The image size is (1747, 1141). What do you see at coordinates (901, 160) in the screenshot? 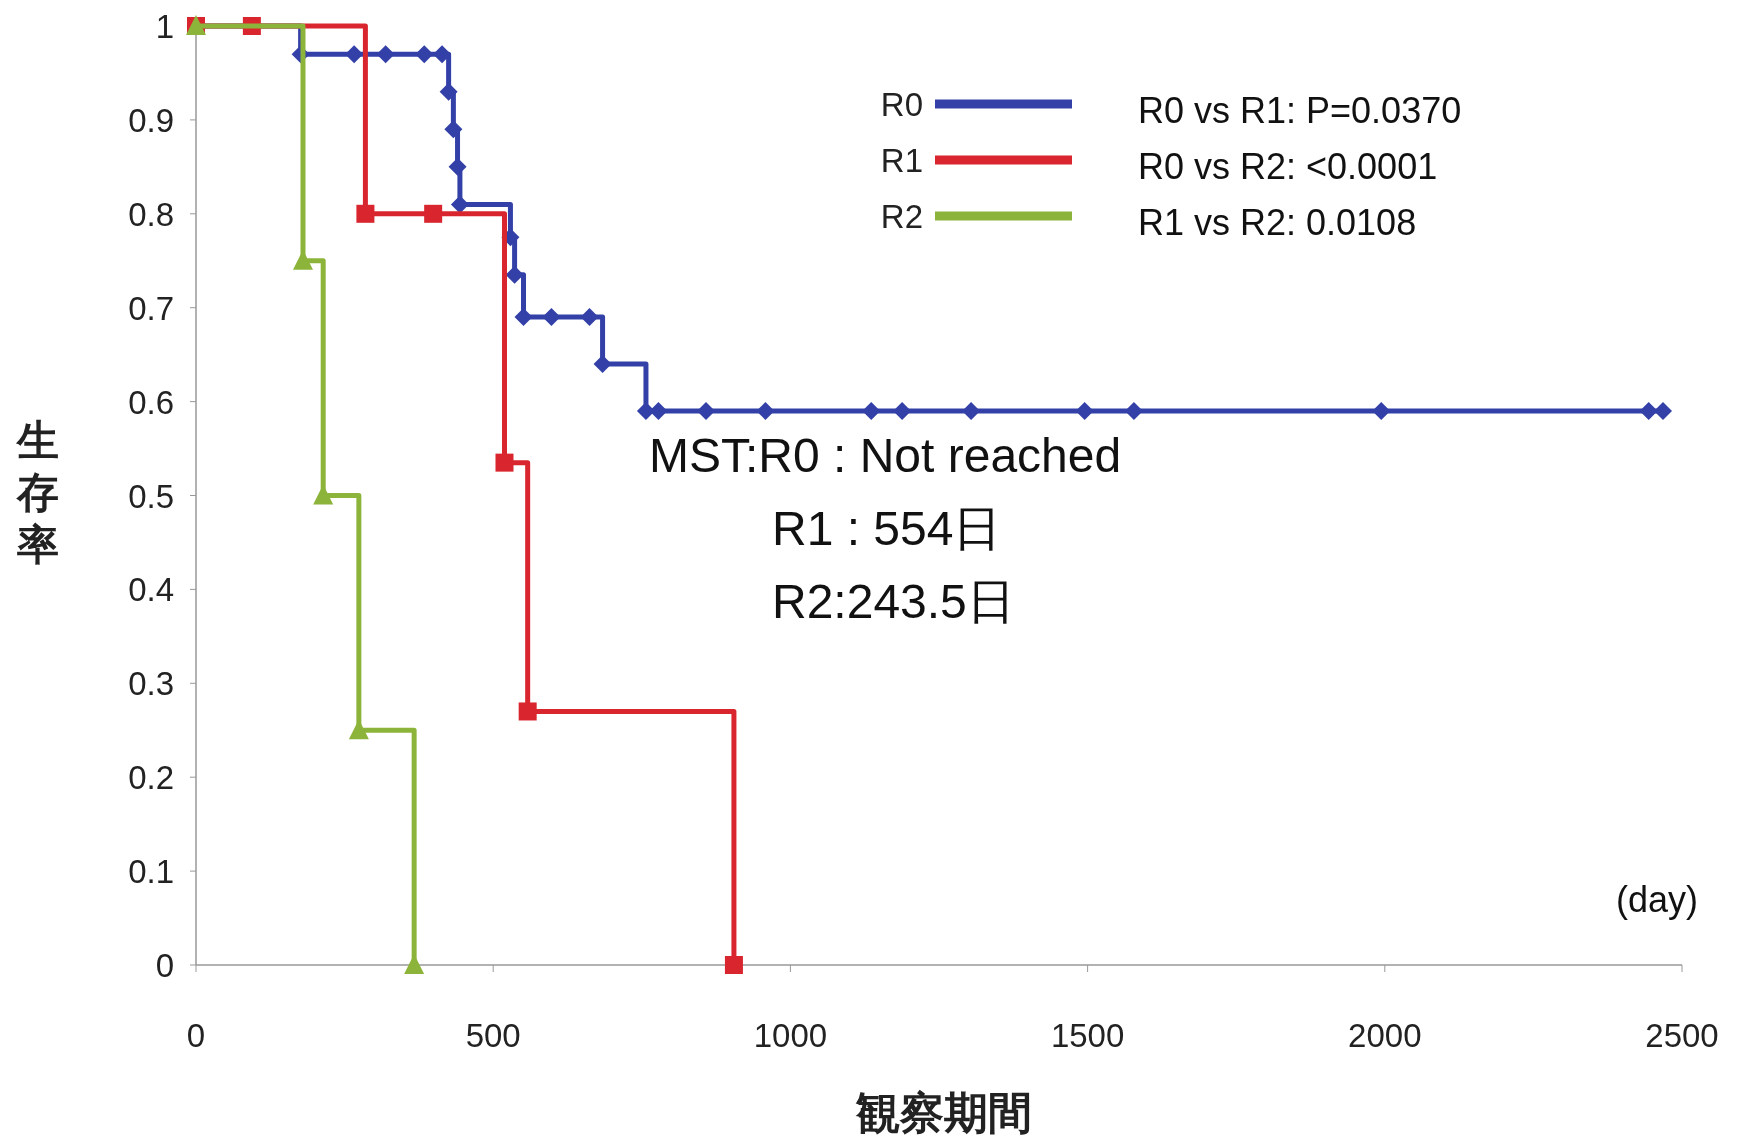
I see `legend-label: R1` at bounding box center [901, 160].